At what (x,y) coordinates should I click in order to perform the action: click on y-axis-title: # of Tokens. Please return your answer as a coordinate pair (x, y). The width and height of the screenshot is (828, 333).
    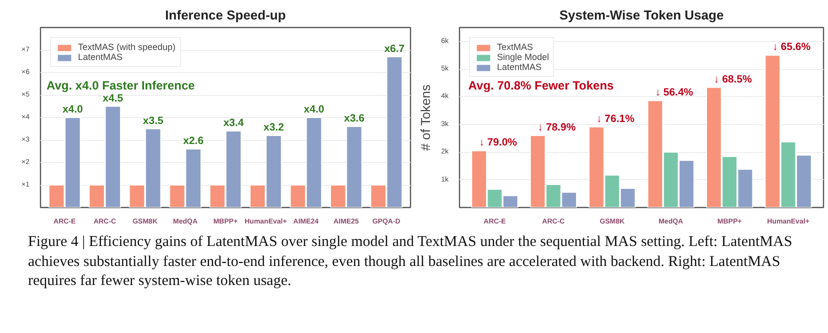
    Looking at the image, I should click on (426, 117).